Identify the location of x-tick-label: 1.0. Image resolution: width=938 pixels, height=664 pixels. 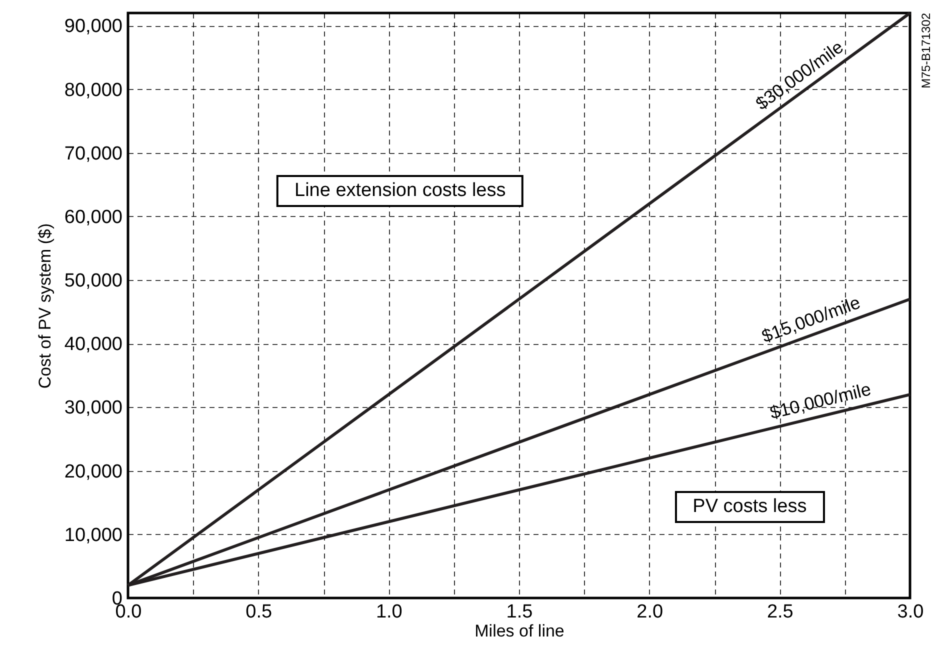
(389, 612).